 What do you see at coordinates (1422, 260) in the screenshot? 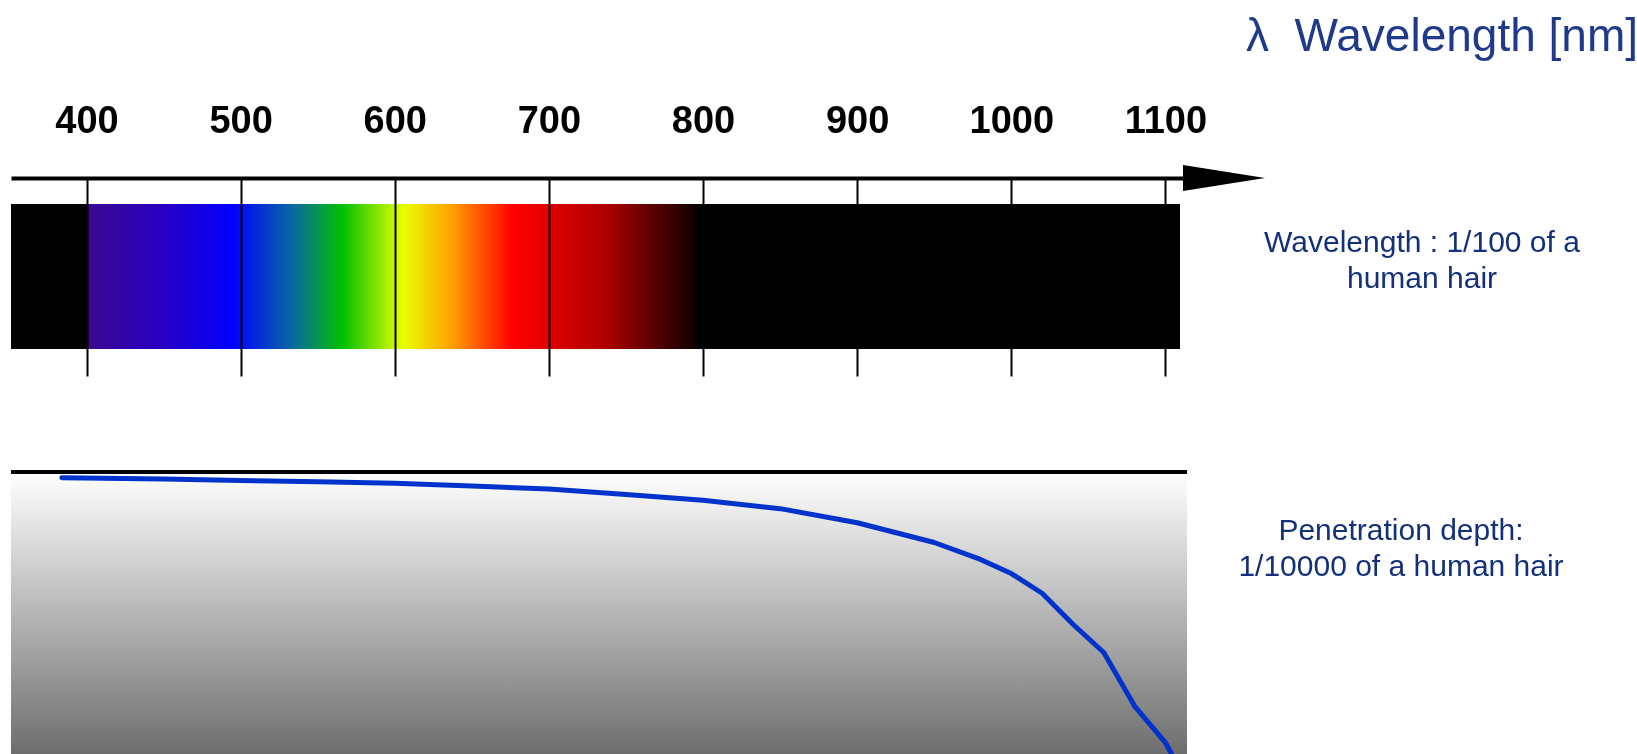
I see `text: Wavelength : 1/100 of a human hair` at bounding box center [1422, 260].